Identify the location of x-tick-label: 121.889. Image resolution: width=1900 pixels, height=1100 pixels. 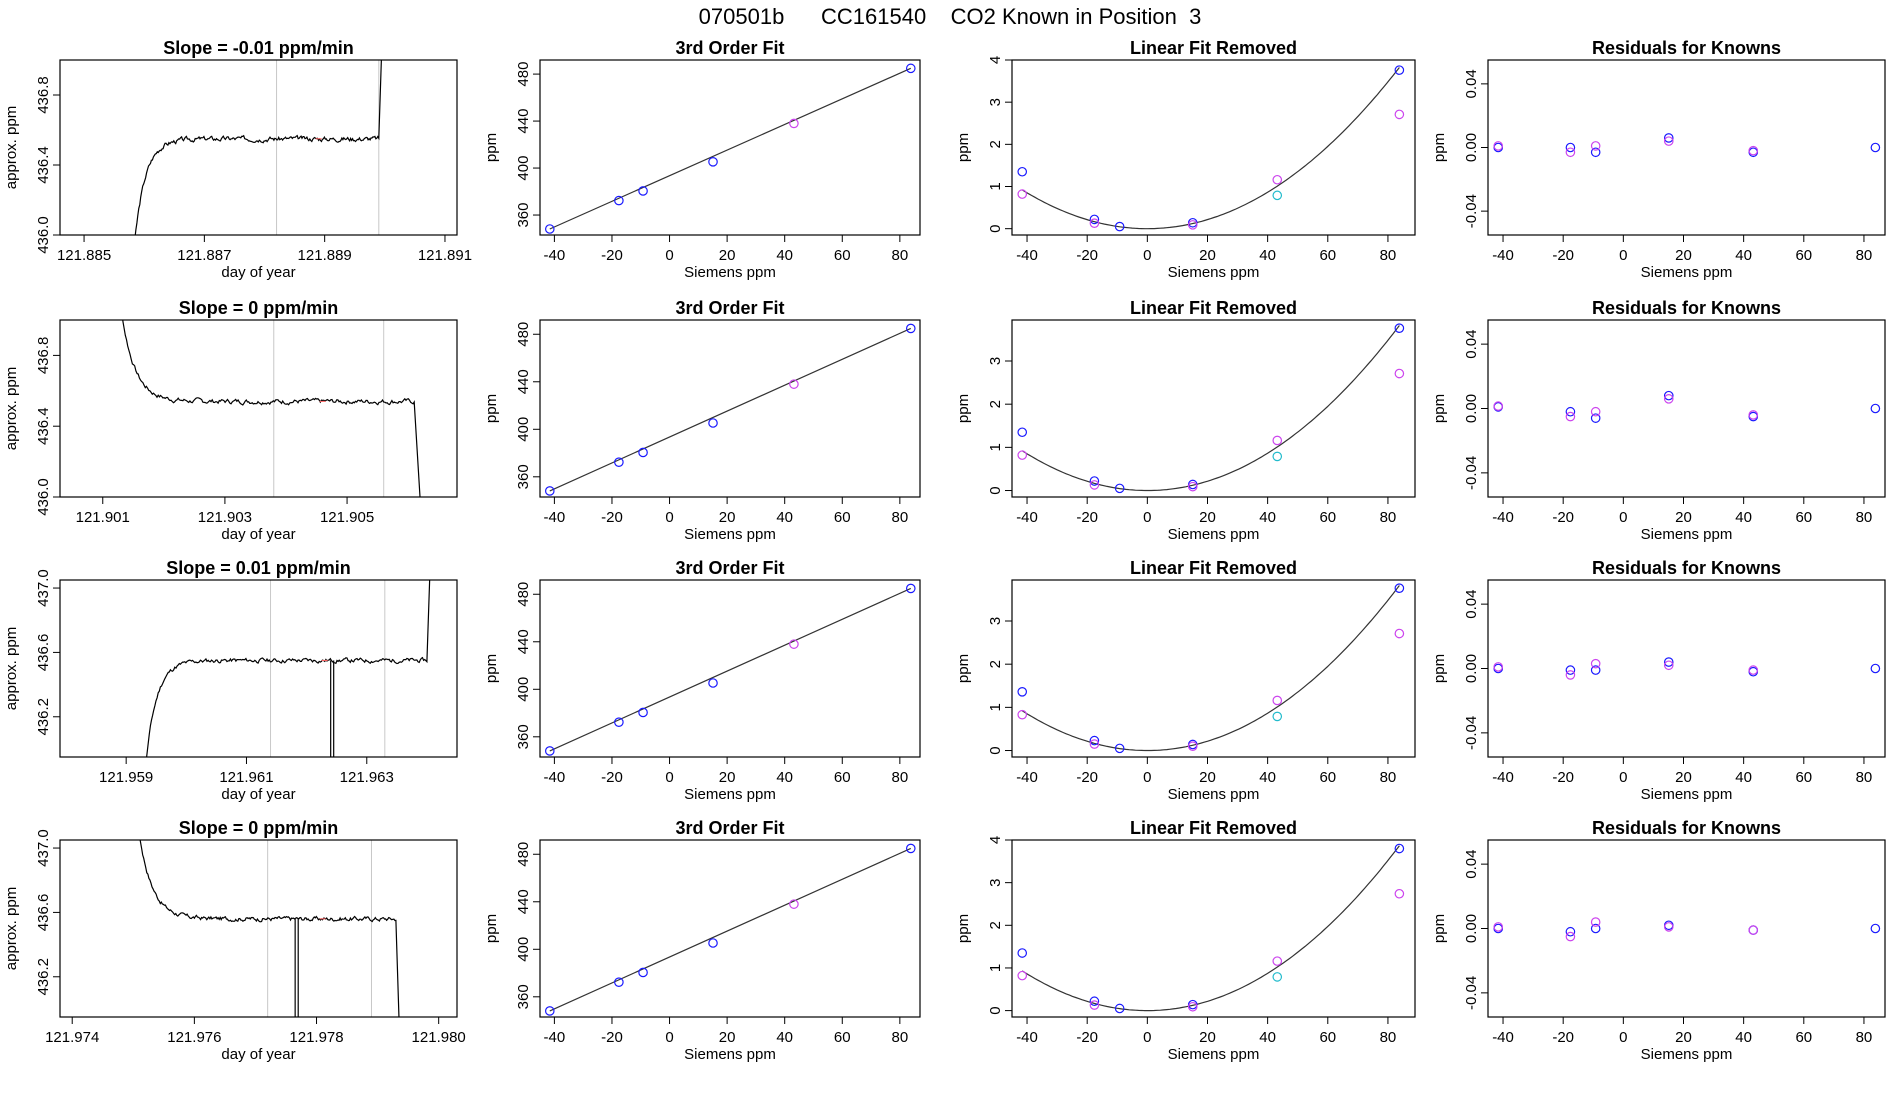
(325, 255).